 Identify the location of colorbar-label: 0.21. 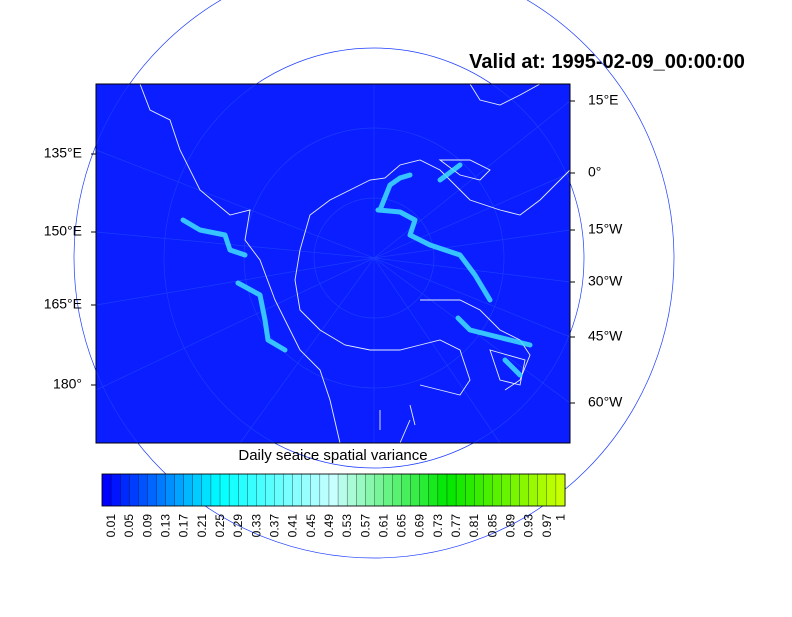
(202, 526).